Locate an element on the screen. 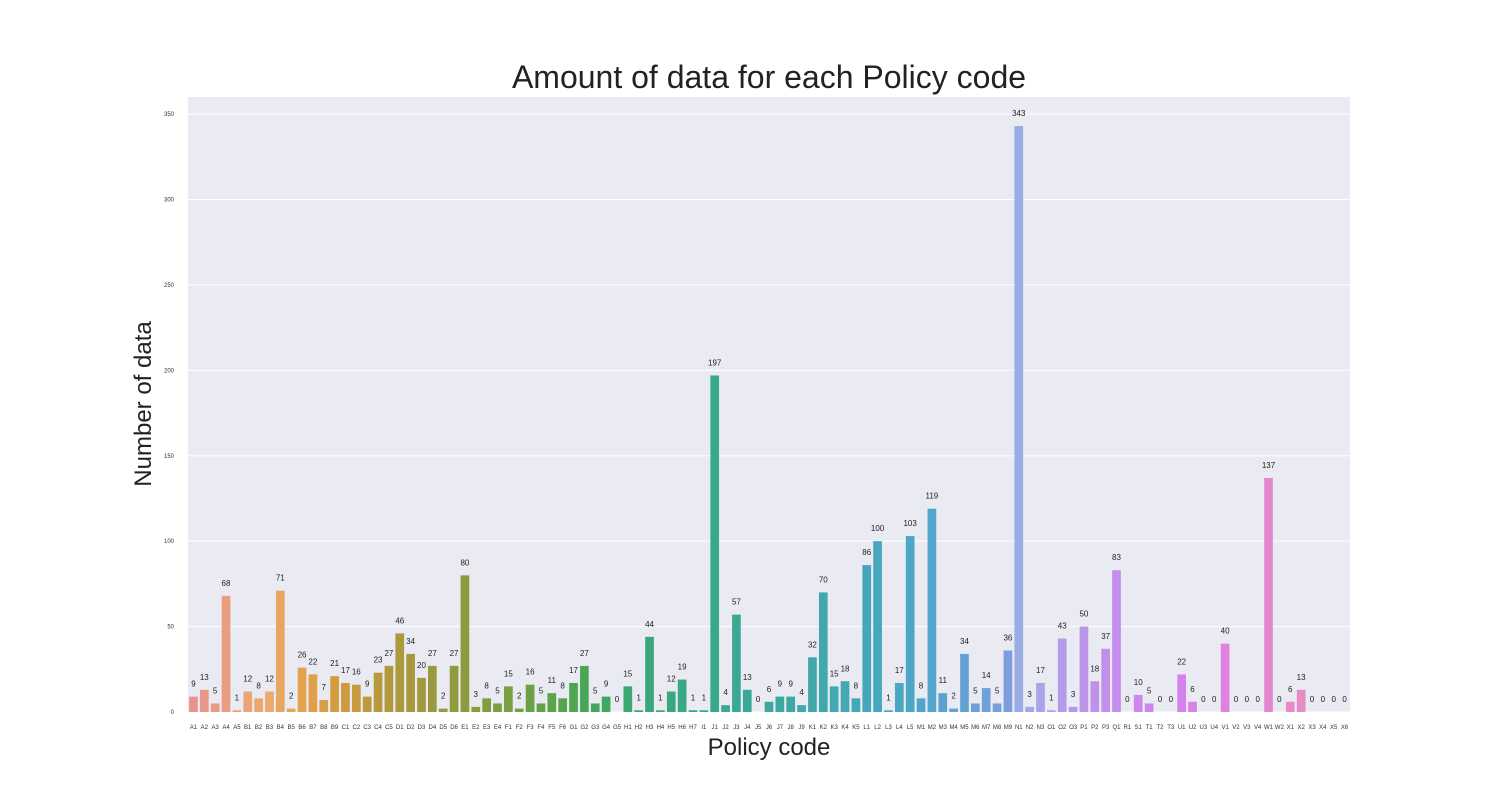 This screenshot has height=800, width=1500. bar-F1 is located at coordinates (508, 699).